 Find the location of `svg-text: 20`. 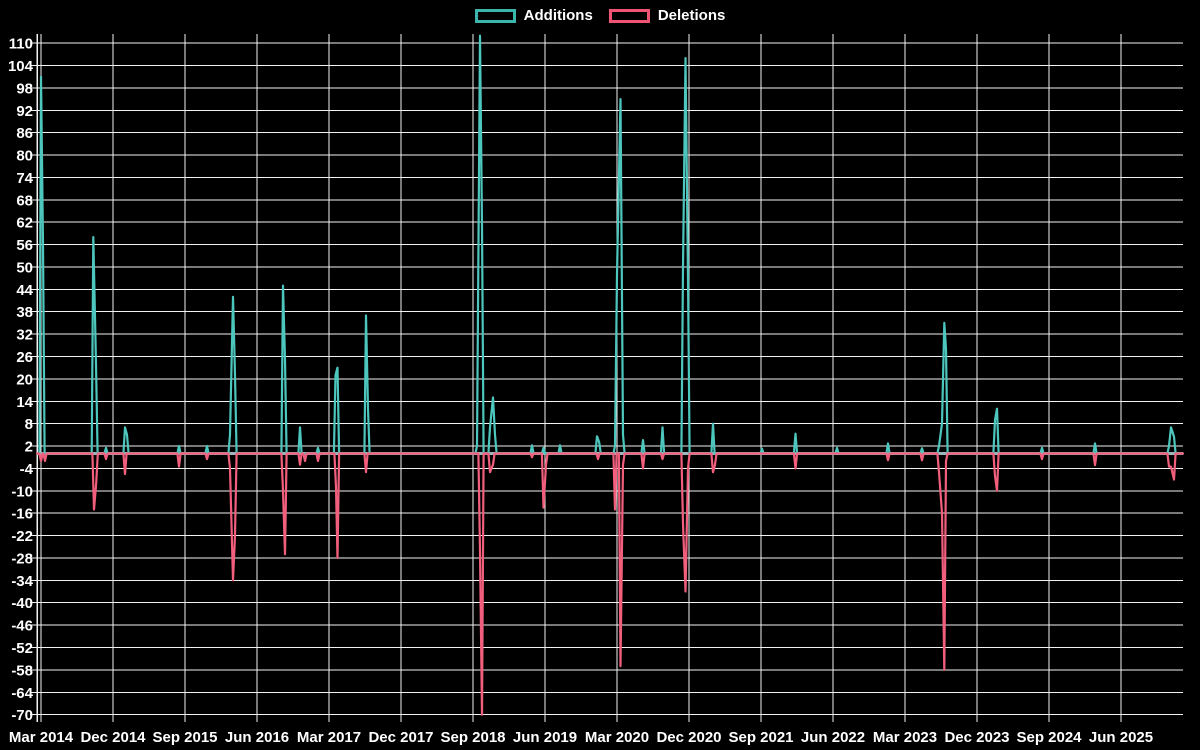

svg-text: 20 is located at coordinates (24, 379).